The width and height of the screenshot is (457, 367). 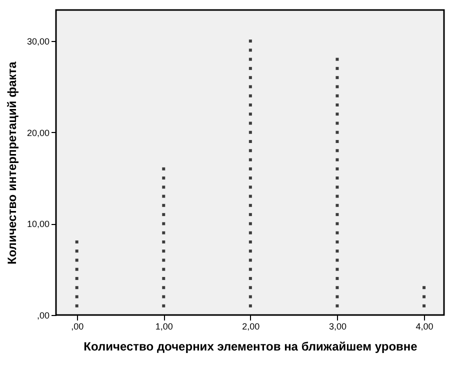 I want to click on x-tick-label: ,00, so click(x=77, y=327).